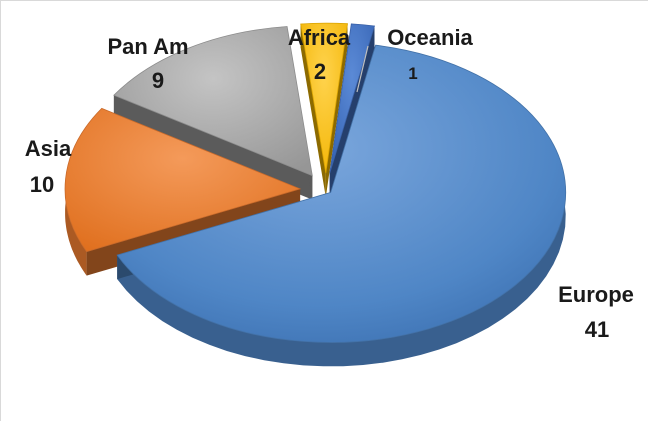 The width and height of the screenshot is (650, 423). I want to click on label-asia-name: Asia, so click(48, 148).